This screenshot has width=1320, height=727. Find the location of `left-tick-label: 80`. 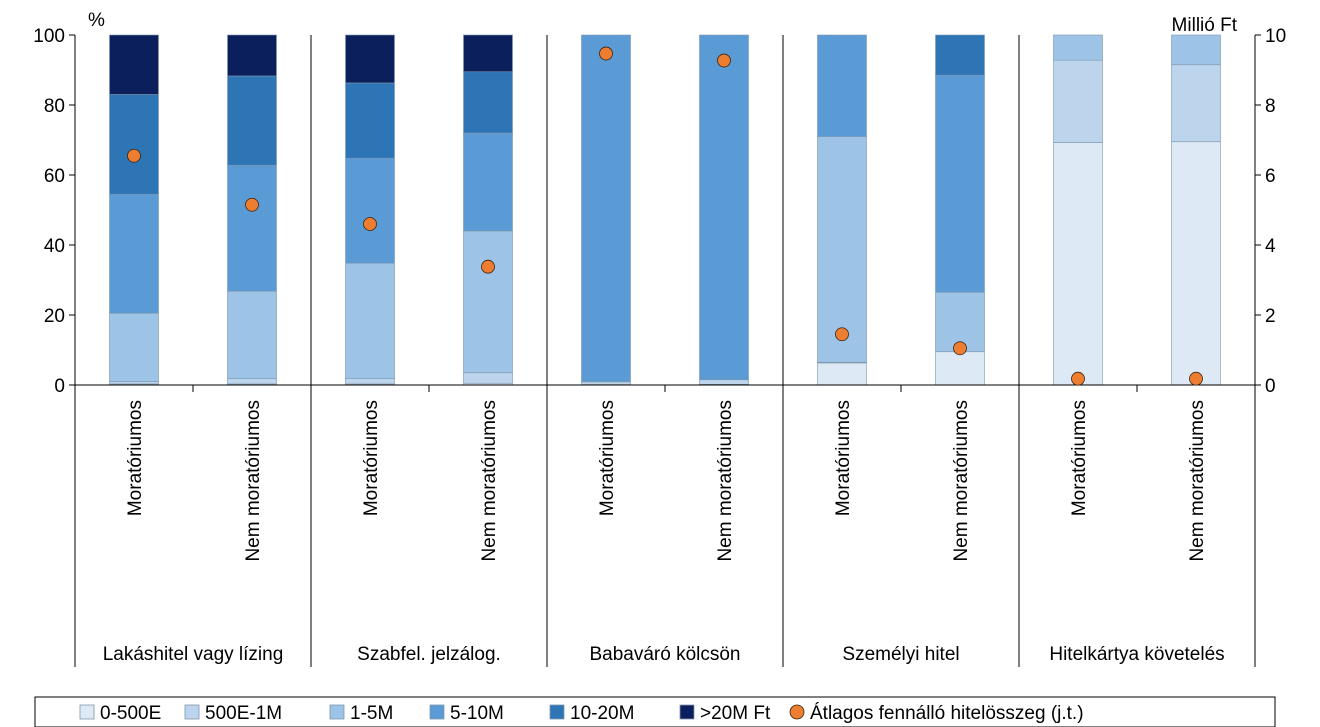

left-tick-label: 80 is located at coordinates (54, 106).